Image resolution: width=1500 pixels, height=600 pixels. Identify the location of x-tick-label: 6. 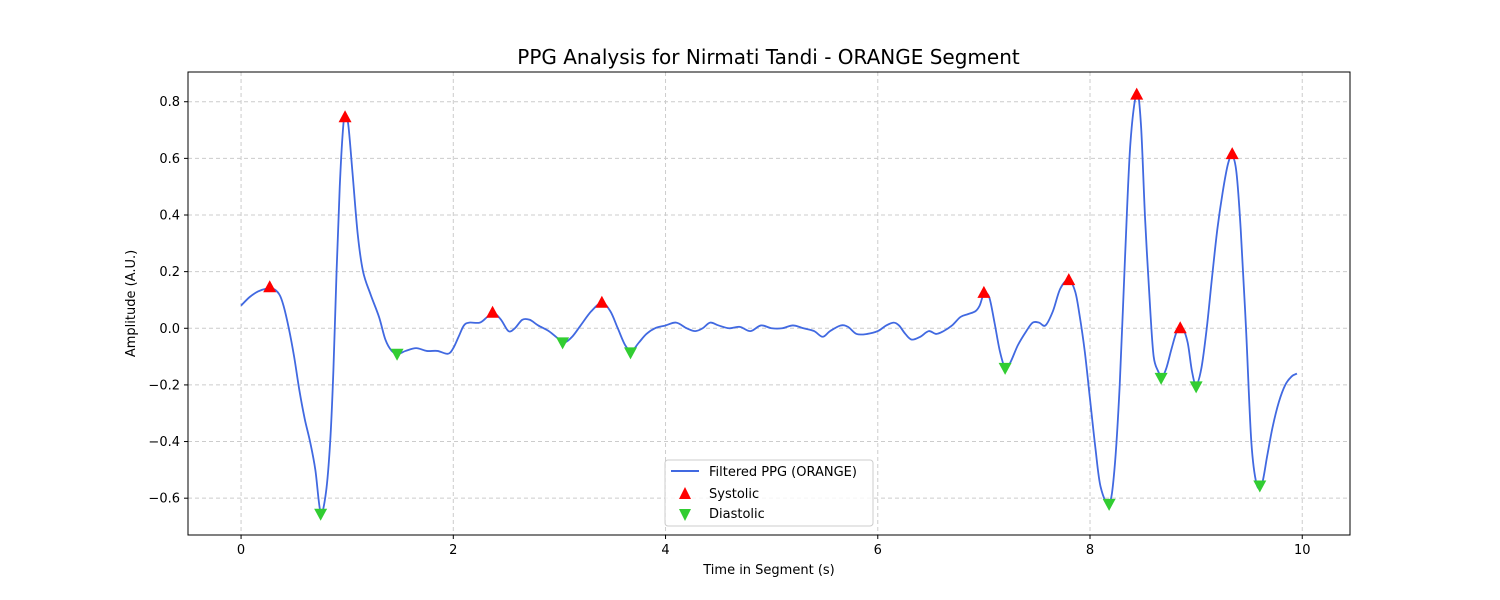
(878, 550).